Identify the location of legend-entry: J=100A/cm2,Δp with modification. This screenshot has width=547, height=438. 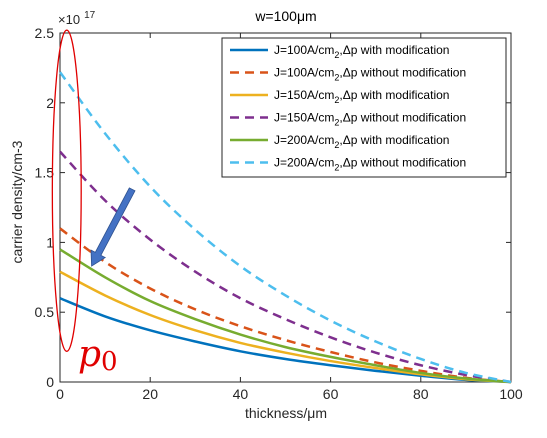
(361, 51).